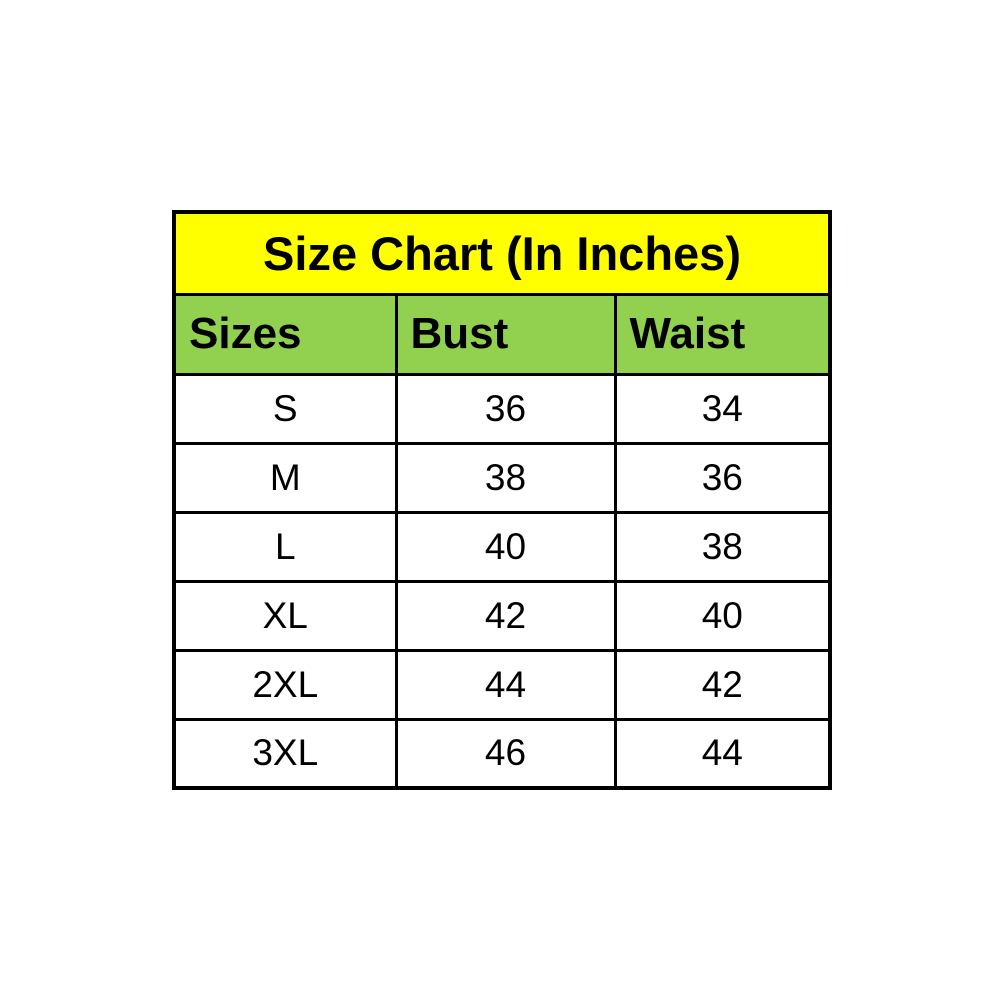  I want to click on waist-cell: 42, so click(722, 684).